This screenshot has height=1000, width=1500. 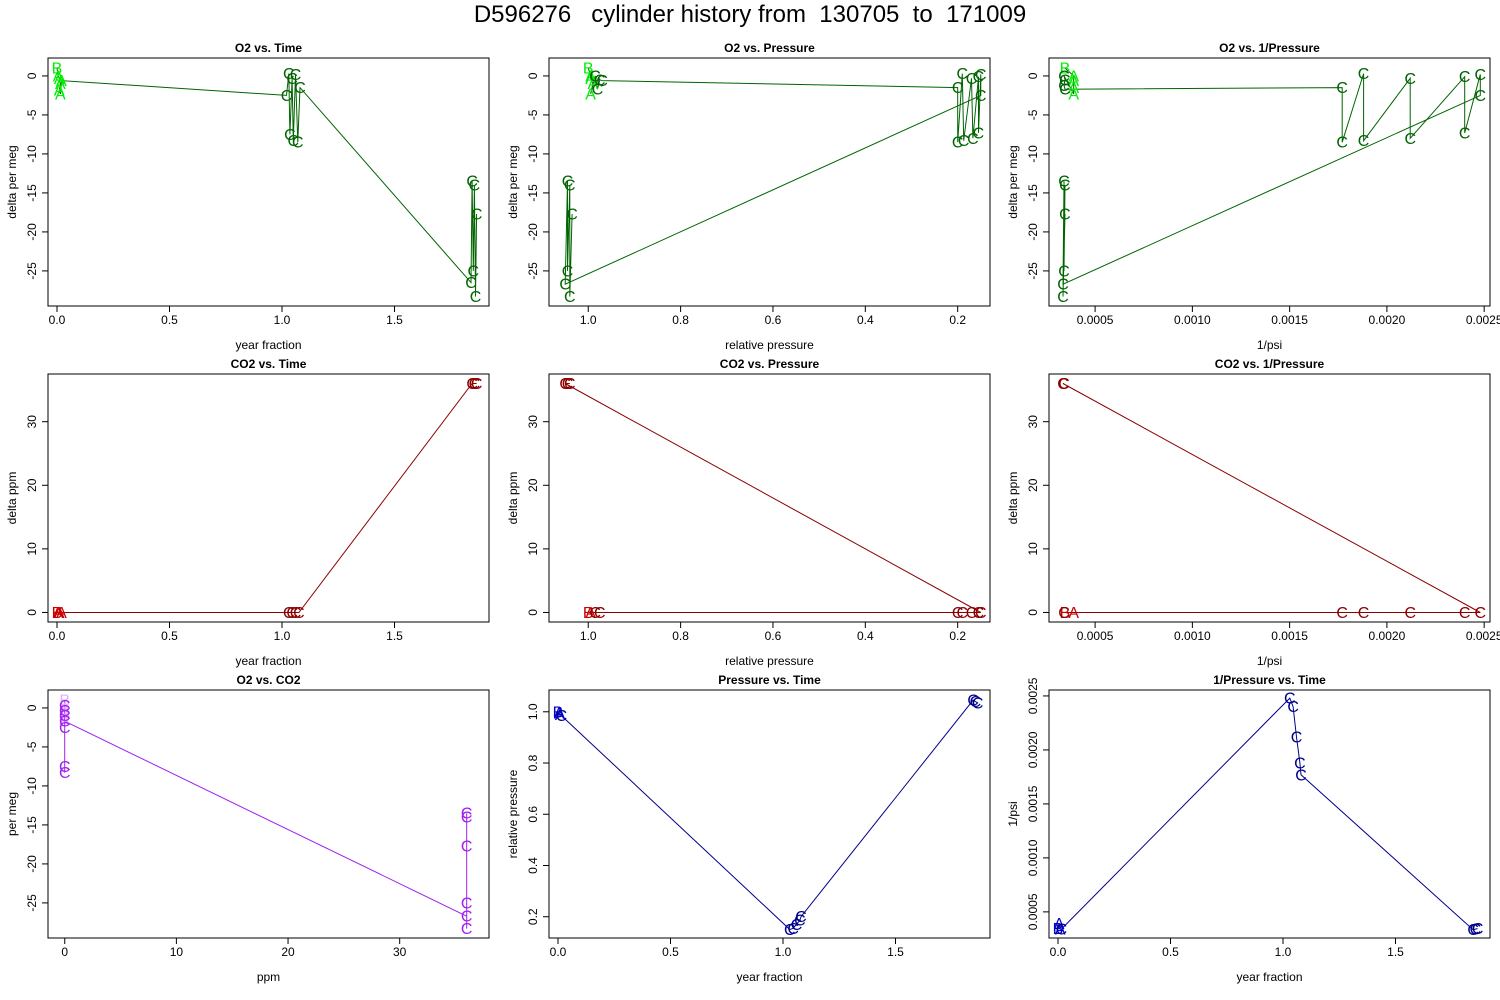 I want to click on y-tick-label: 0.0005, so click(x=1033, y=911).